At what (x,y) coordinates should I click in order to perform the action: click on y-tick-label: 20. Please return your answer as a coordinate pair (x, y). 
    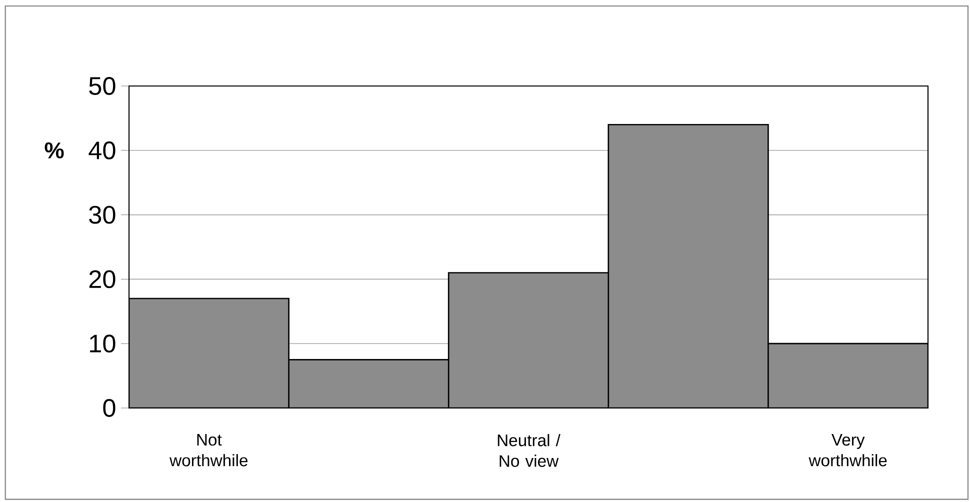
    Looking at the image, I should click on (102, 279).